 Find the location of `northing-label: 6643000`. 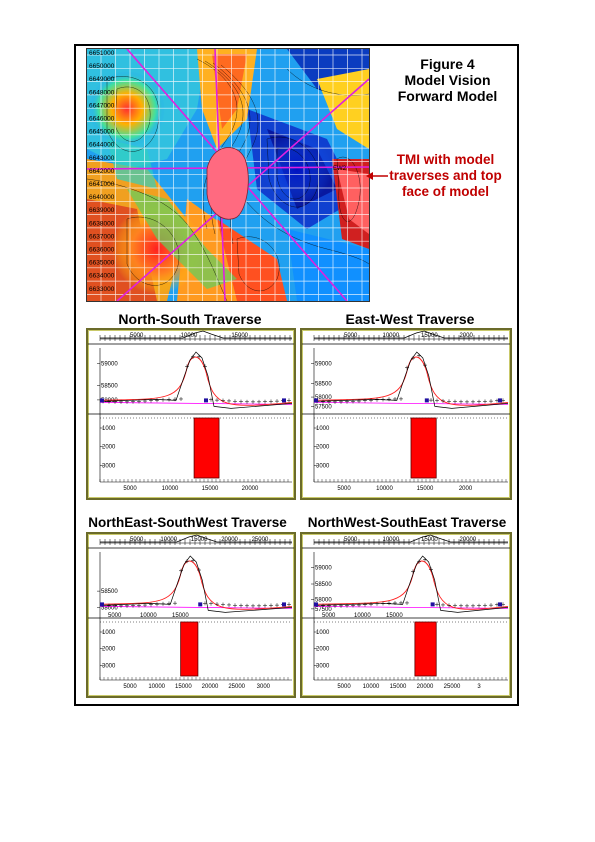

northing-label: 6643000 is located at coordinates (102, 158).